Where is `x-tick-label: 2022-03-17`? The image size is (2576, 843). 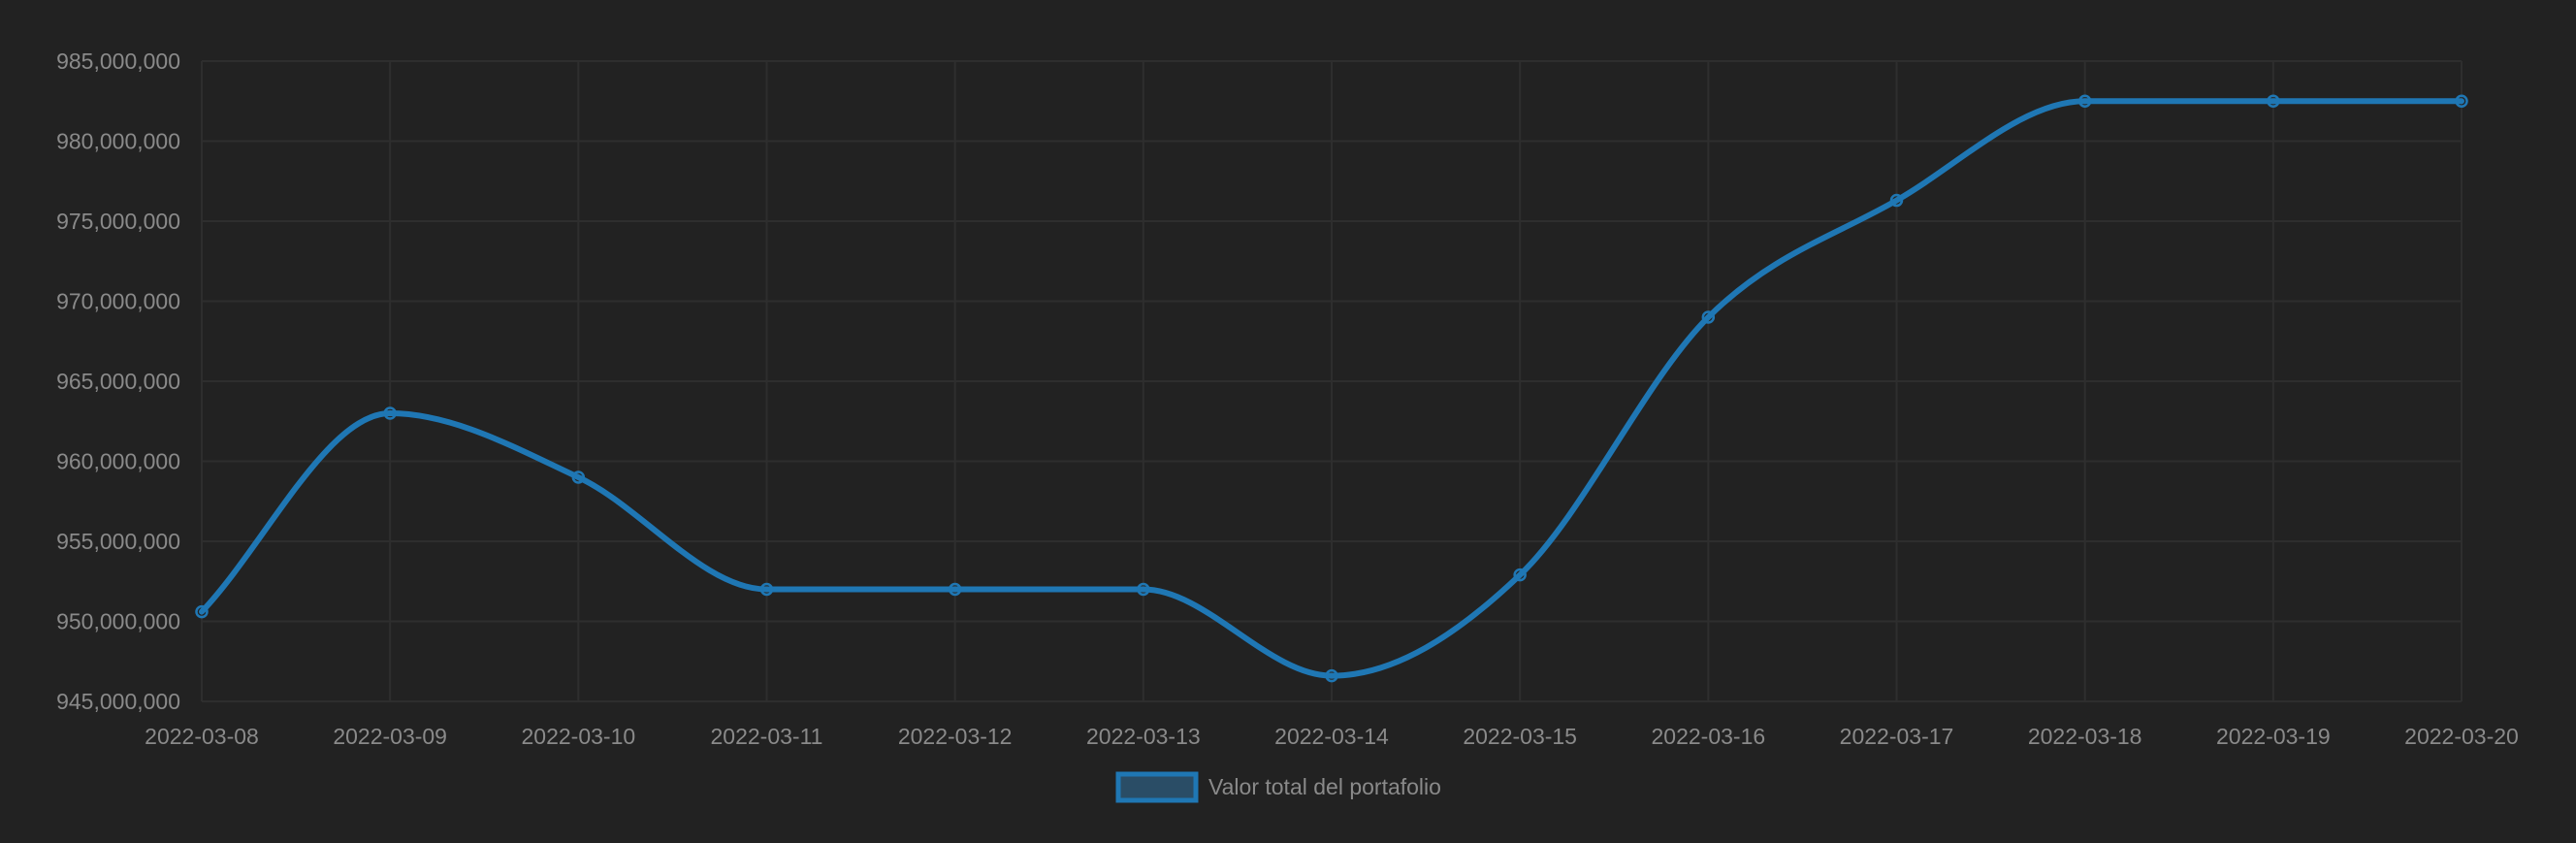
x-tick-label: 2022-03-17 is located at coordinates (1897, 736).